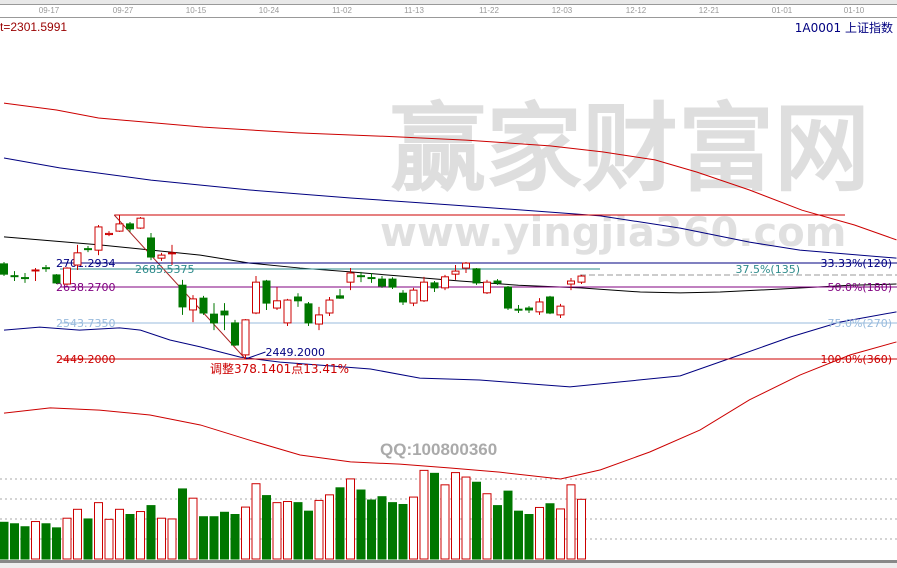  Describe the element at coordinates (49, 10) in the screenshot. I see `time-tick-label: 09-17` at that location.